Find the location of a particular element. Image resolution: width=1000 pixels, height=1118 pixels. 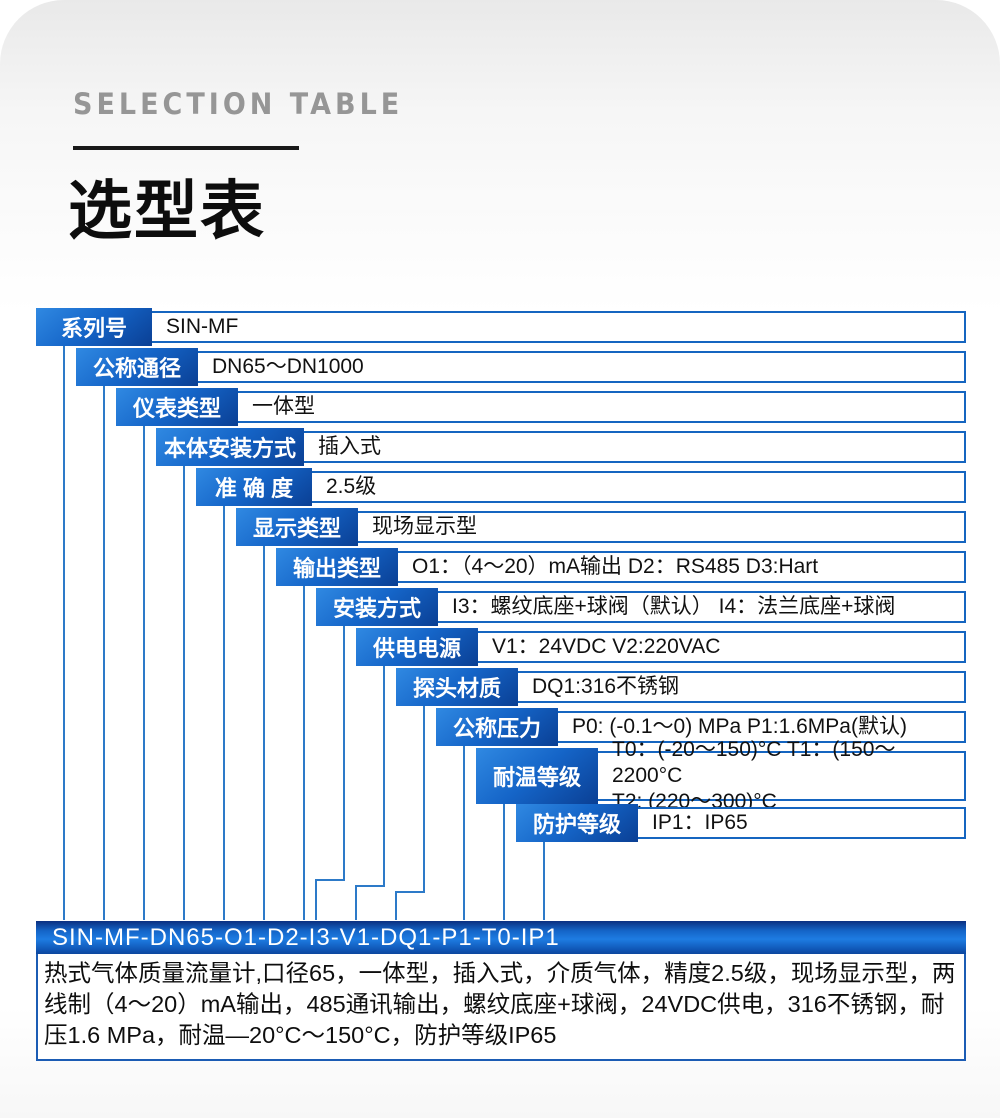

row-value: I3：螺纹底座+球阀（默认） I4：法兰底座+球阀 is located at coordinates (702, 607).